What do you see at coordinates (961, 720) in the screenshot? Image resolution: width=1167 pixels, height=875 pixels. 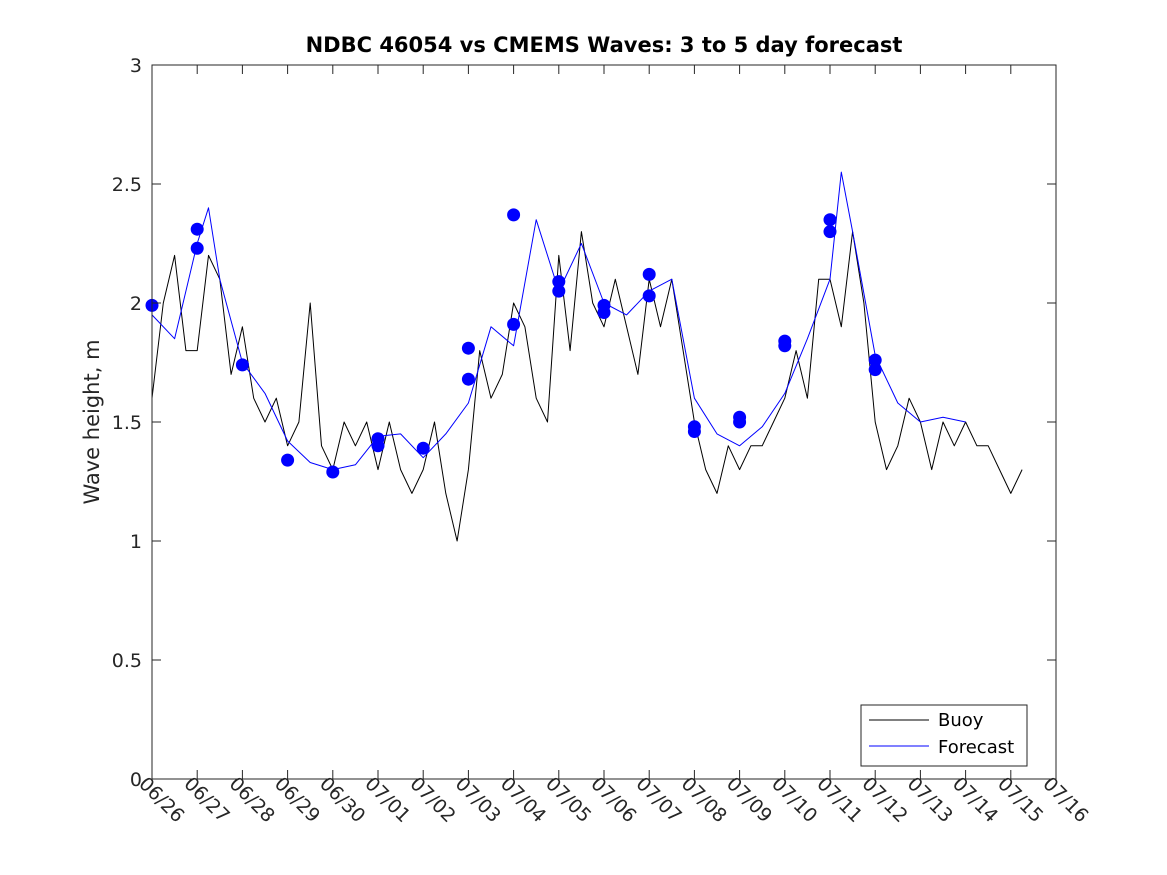 I see `legend-label-buoy: Buoy` at bounding box center [961, 720].